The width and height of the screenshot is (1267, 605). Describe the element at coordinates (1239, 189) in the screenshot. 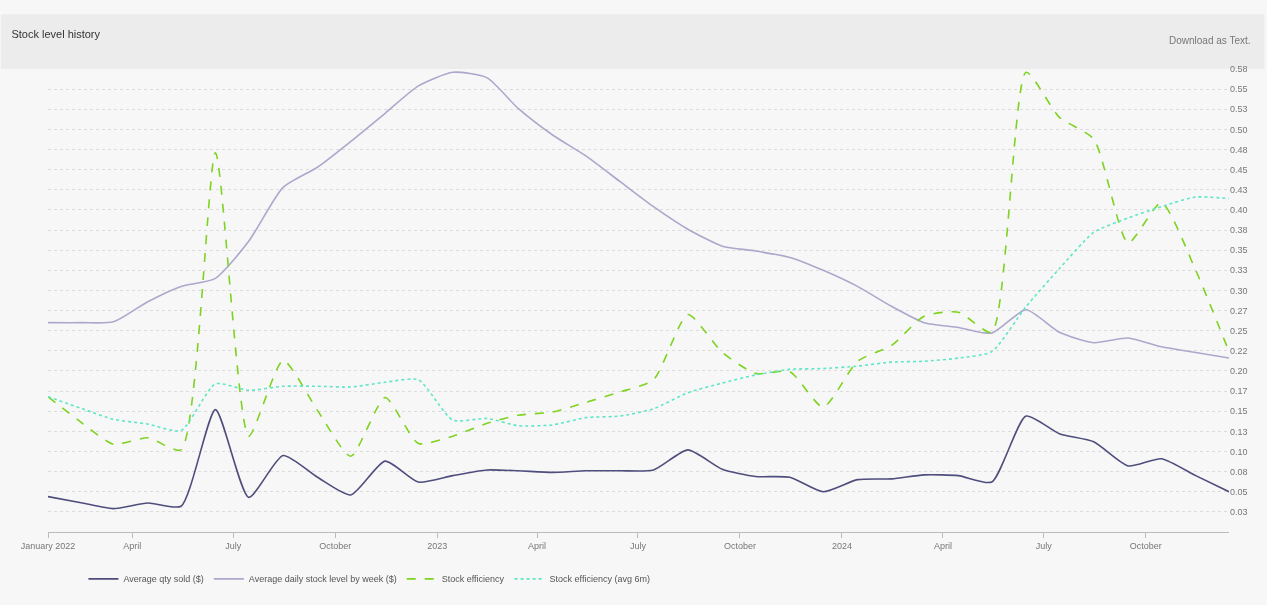

I see `y-tick-label: 0.43` at that location.